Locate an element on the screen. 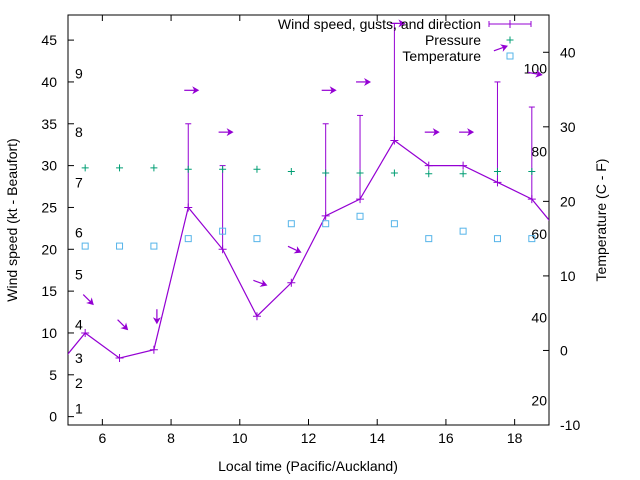 Image resolution: width=640 pixels, height=480 pixels. beaufort-label: 9 is located at coordinates (79, 74).